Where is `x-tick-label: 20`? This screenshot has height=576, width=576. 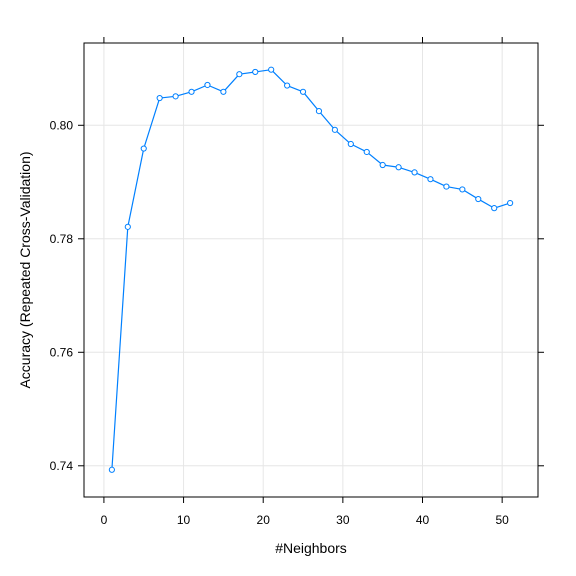
x-tick-label: 20 is located at coordinates (264, 520).